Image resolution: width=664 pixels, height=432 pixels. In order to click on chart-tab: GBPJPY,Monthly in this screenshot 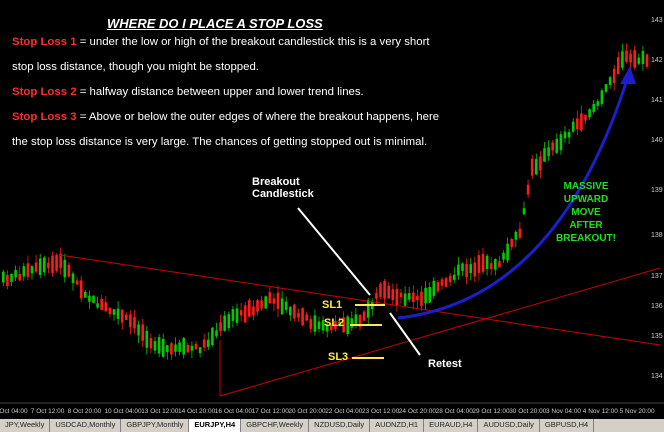, I will do `click(155, 425)`.